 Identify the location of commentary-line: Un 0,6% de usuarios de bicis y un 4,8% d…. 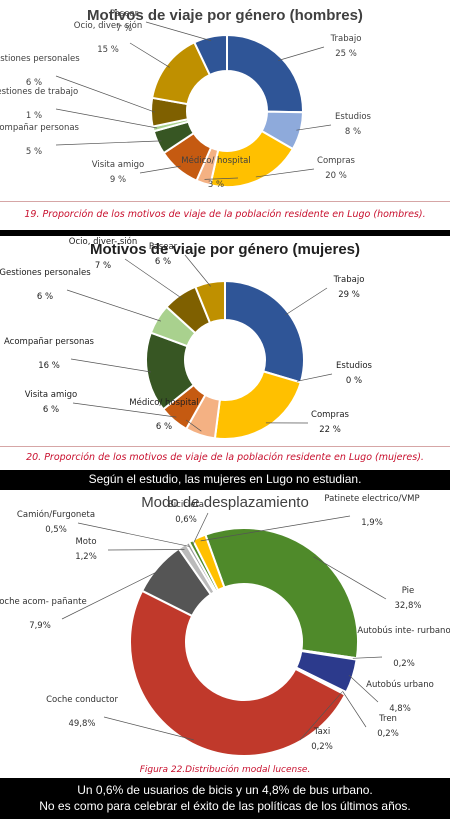
(225, 790).